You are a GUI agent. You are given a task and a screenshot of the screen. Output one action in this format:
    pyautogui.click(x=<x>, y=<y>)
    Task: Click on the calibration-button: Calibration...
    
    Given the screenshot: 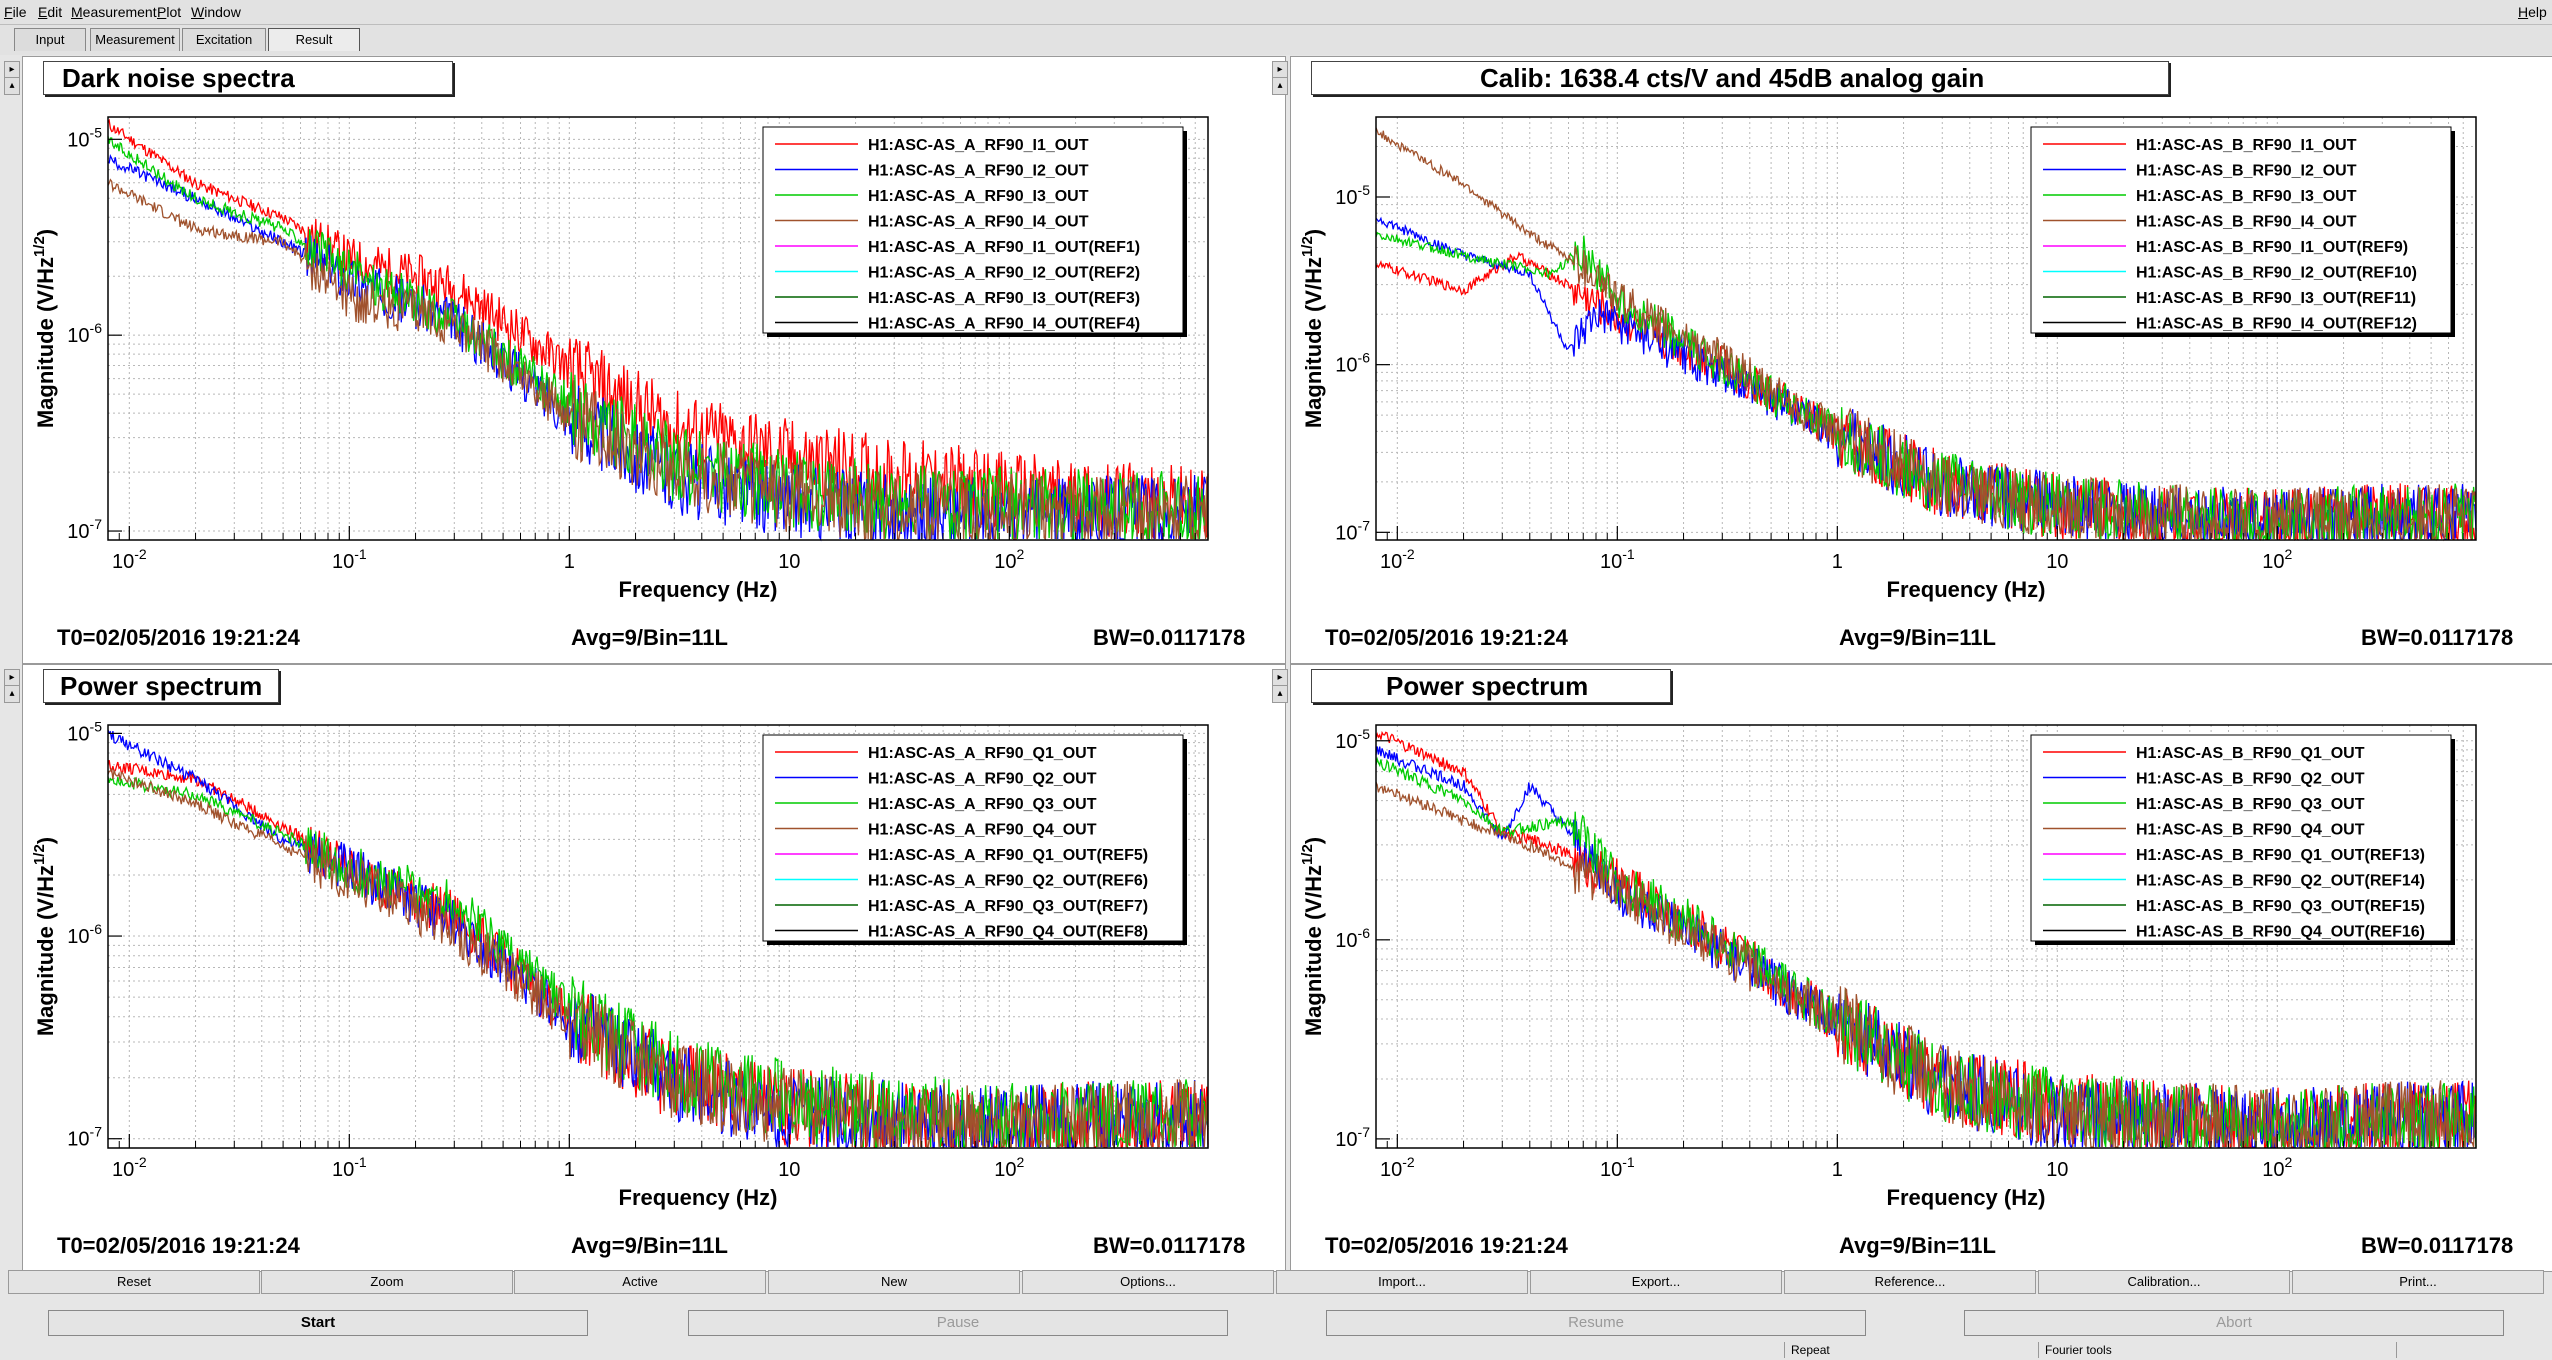 What is the action you would take?
    pyautogui.click(x=2164, y=1282)
    